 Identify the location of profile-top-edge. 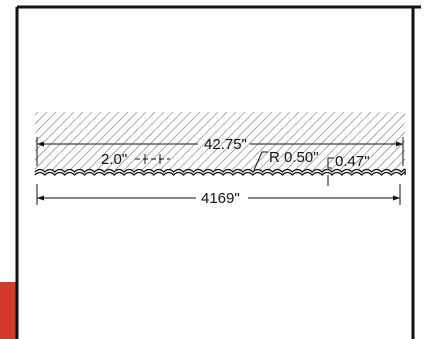
(220, 170).